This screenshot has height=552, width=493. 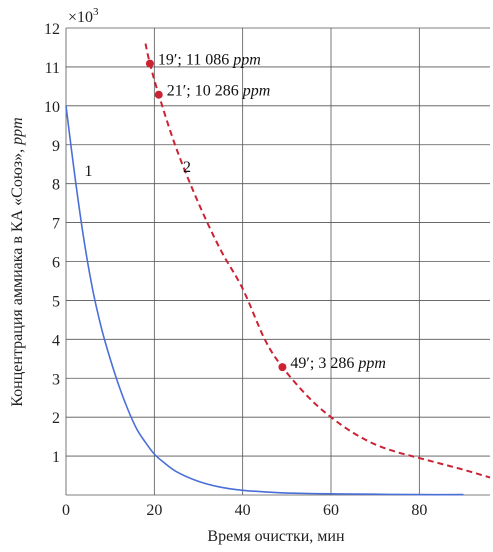 What do you see at coordinates (56, 185) in the screenshot?
I see `y-tick-label: 8` at bounding box center [56, 185].